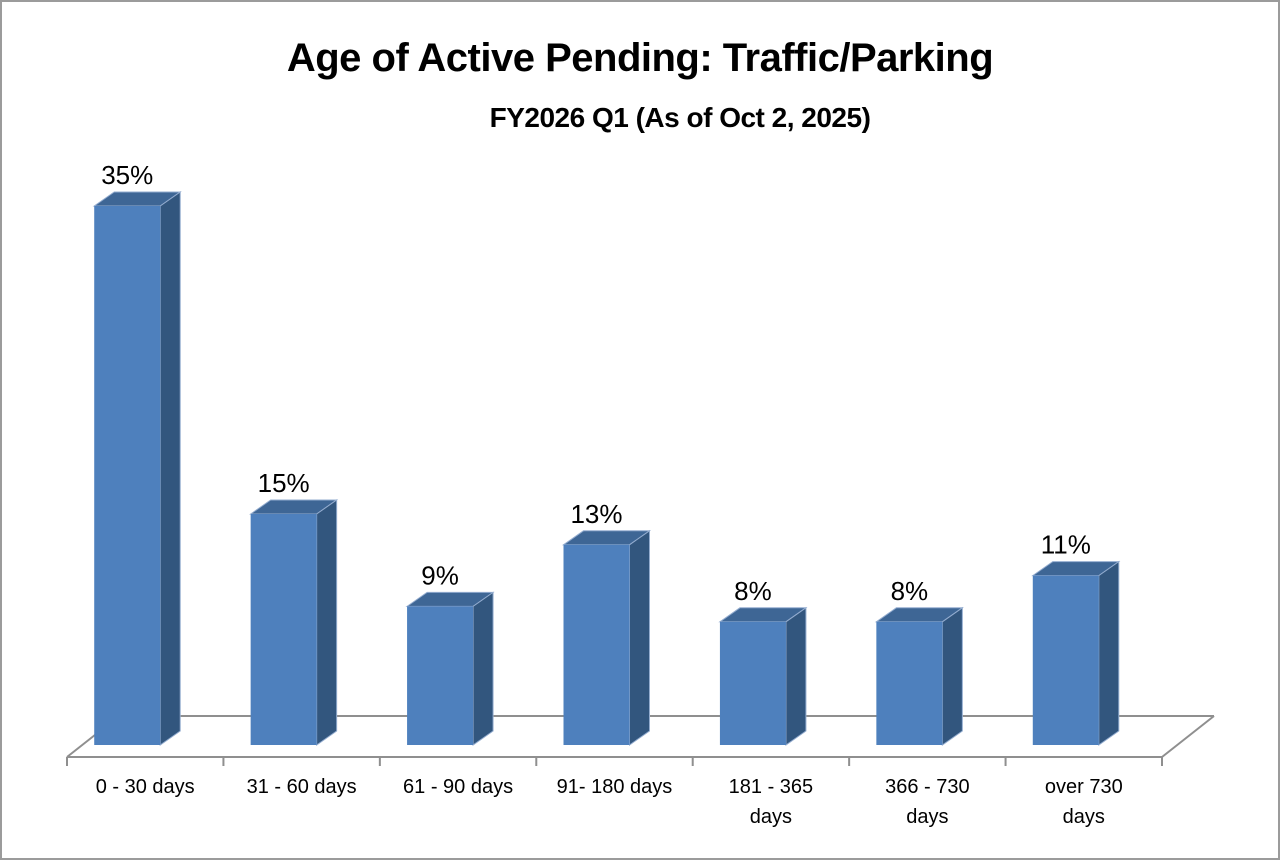 The image size is (1280, 860). Describe the element at coordinates (1084, 787) in the screenshot. I see `category-label: over 730` at that location.